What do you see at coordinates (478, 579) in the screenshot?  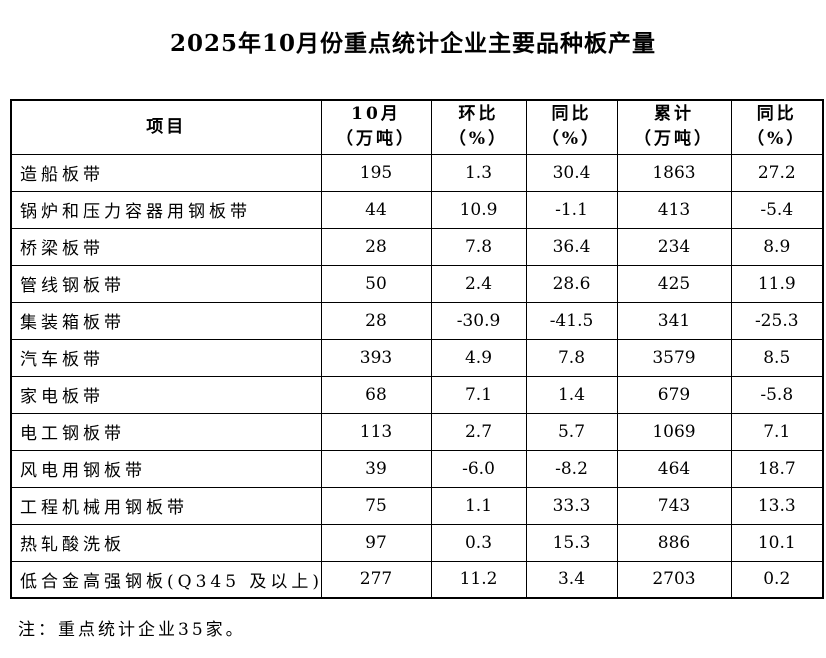 I see `value-cell: 11.2` at bounding box center [478, 579].